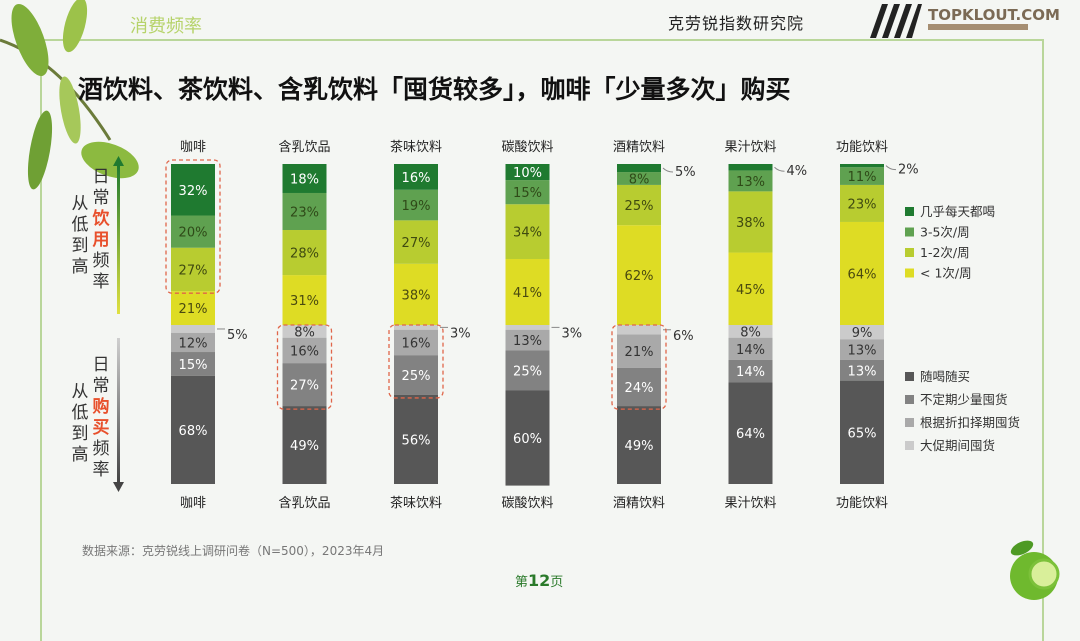 This screenshot has height=641, width=1080. Describe the element at coordinates (908, 170) in the screenshot. I see `data-label: 2%` at that location.